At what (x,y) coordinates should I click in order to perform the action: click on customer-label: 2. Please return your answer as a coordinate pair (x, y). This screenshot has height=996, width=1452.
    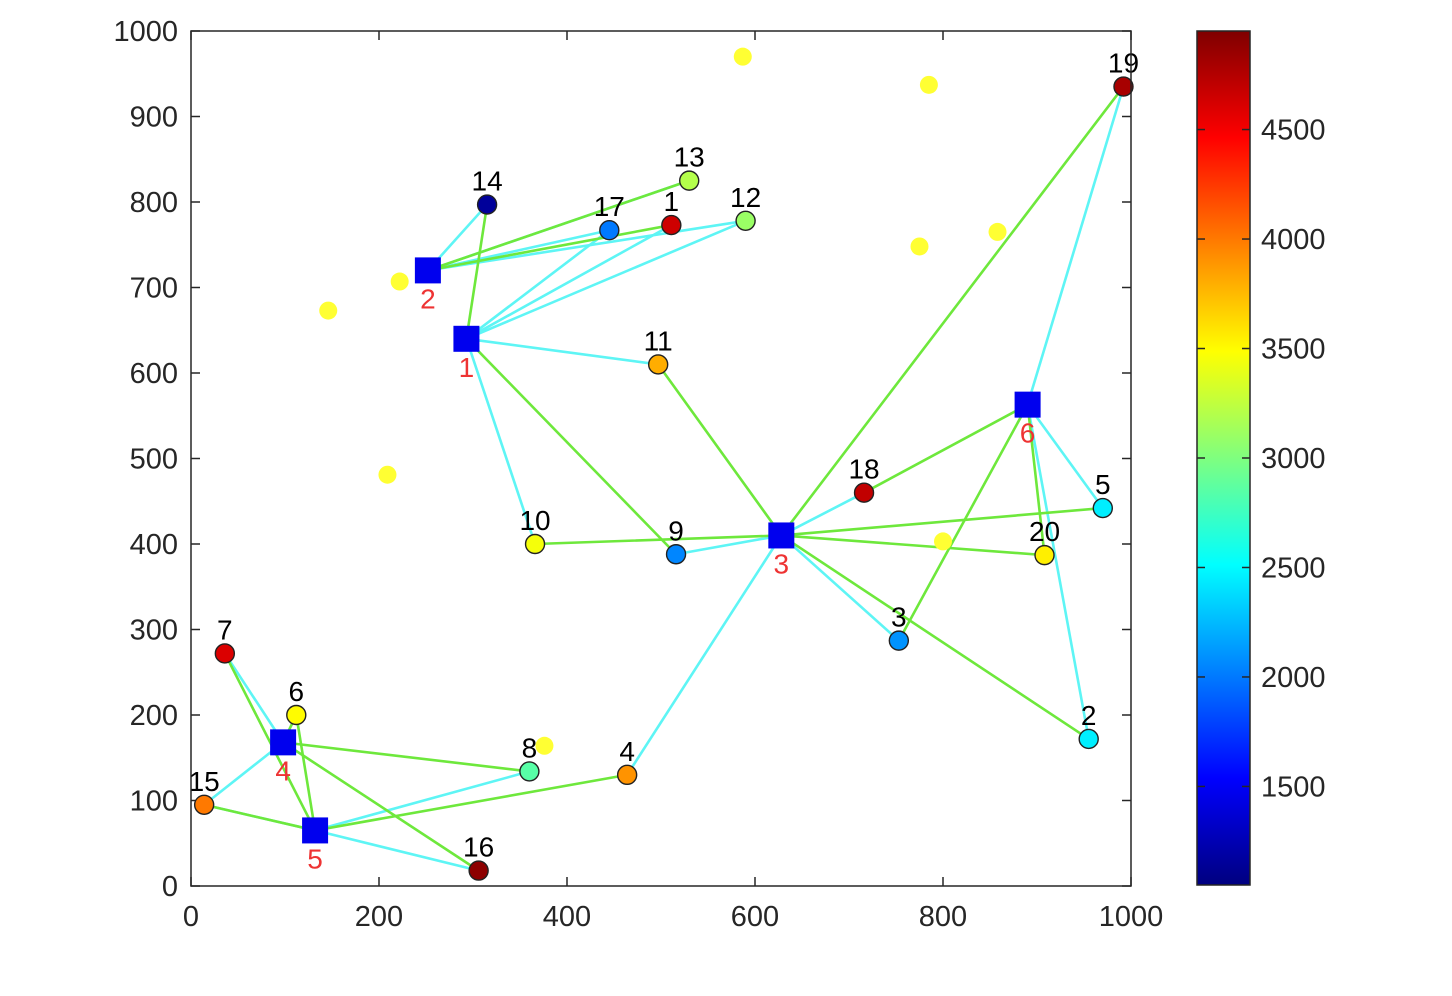
    Looking at the image, I should click on (1089, 715).